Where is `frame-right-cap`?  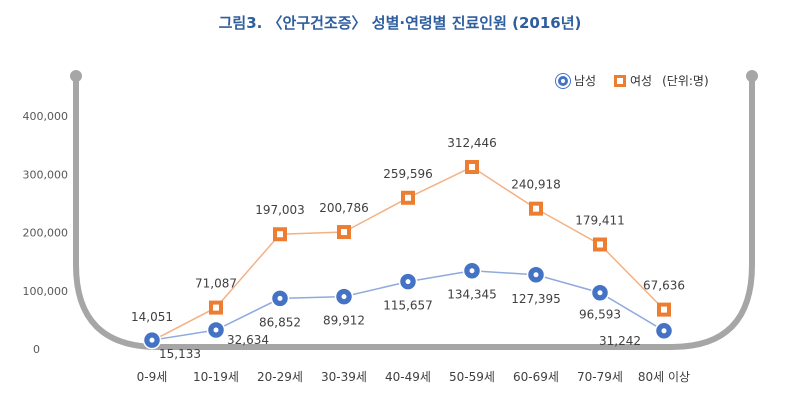
frame-right-cap is located at coordinates (752, 76).